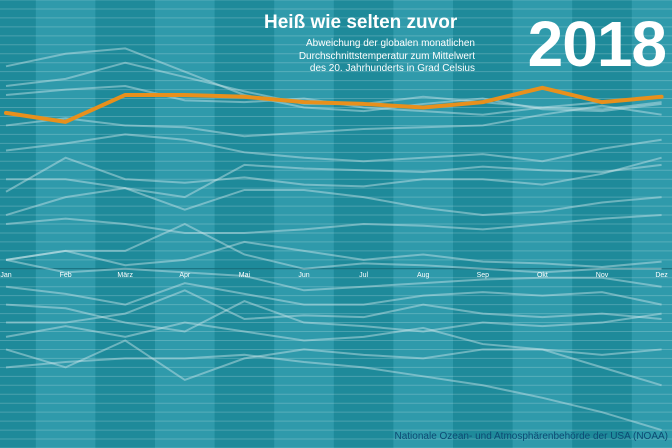 The width and height of the screenshot is (672, 448). Describe the element at coordinates (66, 275) in the screenshot. I see `tick-label: Feb` at that location.